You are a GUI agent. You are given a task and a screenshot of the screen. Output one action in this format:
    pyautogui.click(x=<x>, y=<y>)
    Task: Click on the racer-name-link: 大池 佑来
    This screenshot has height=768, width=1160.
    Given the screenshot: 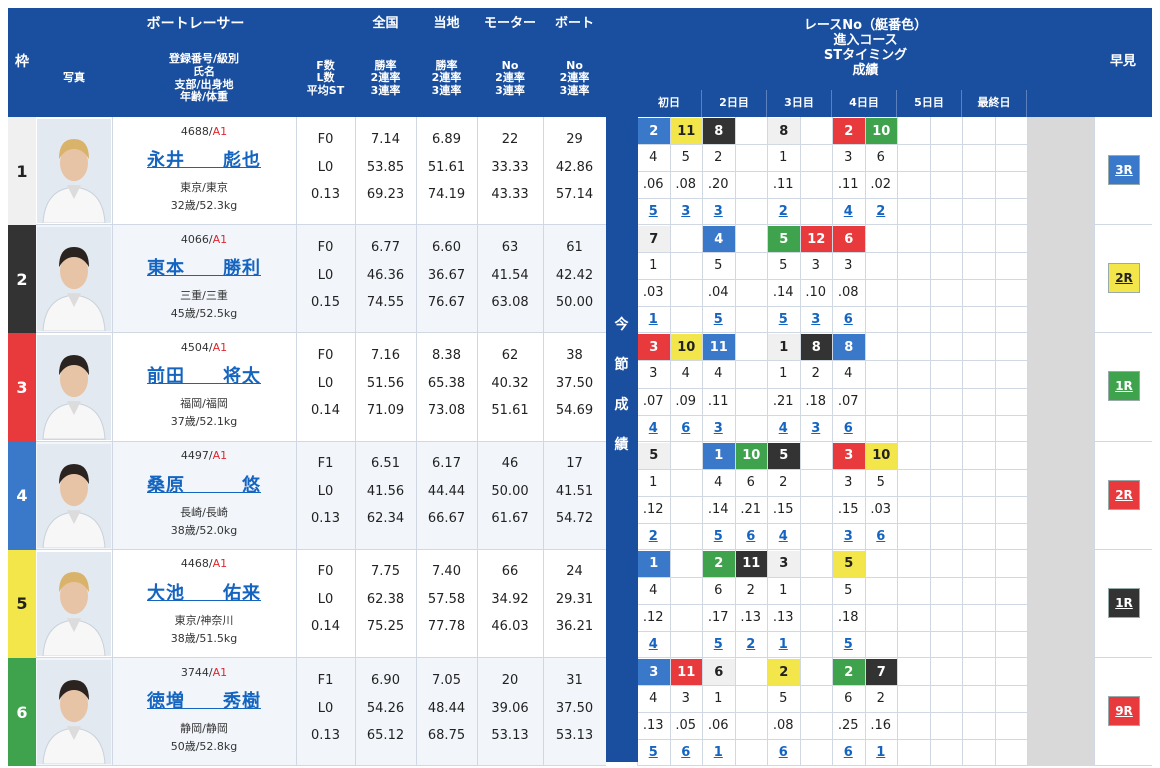 What is the action you would take?
    pyautogui.click(x=204, y=593)
    